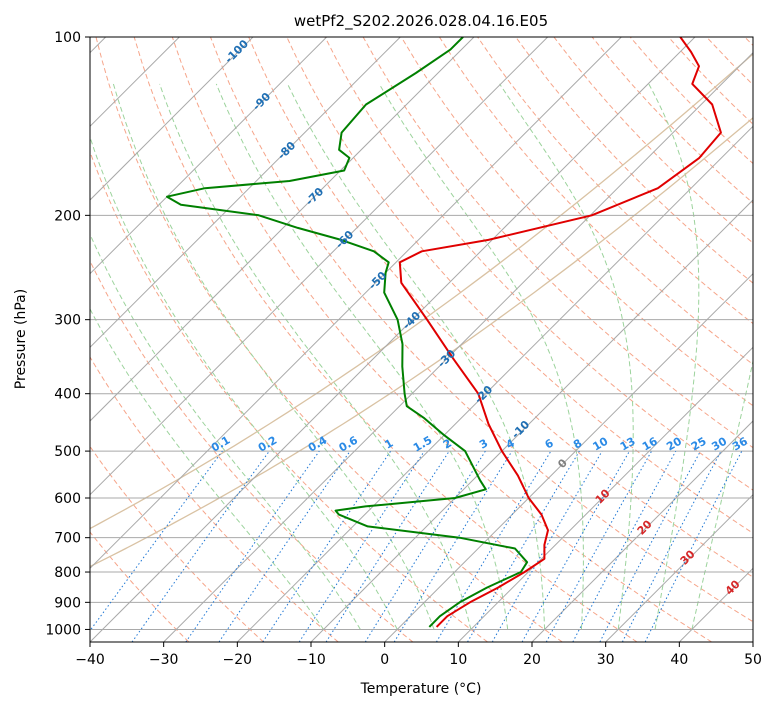 This screenshot has width=775, height=708. I want to click on dry-adiabat-label: 40, so click(733, 587).